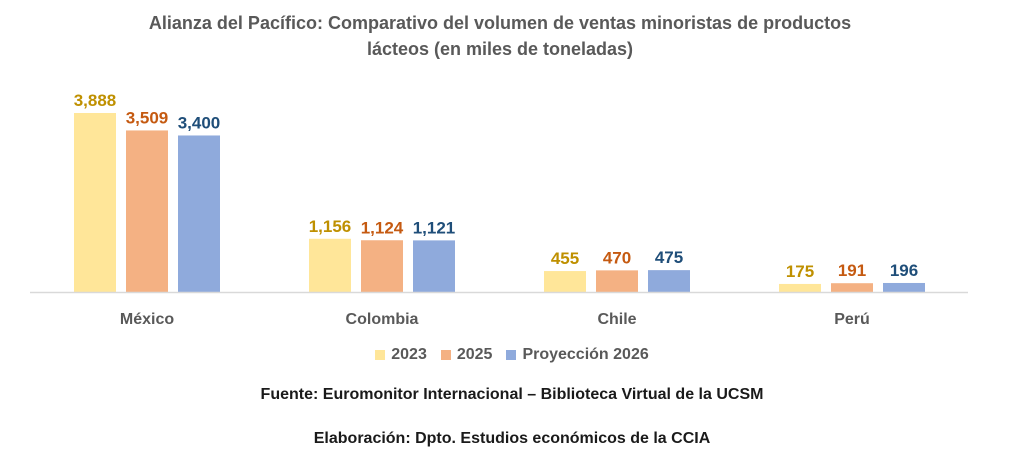  Describe the element at coordinates (445, 355) in the screenshot. I see `legend-swatch-2025` at that location.